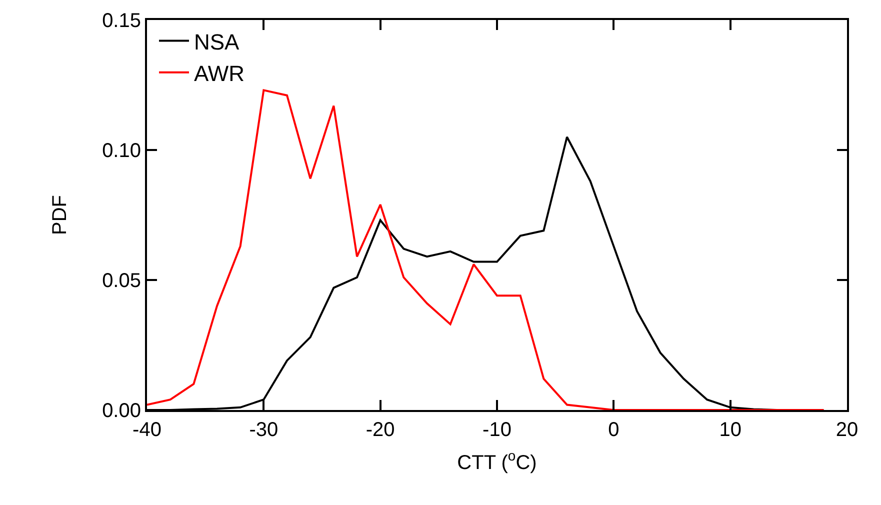 Image resolution: width=881 pixels, height=505 pixels. I want to click on y-tick-label: 0.00, so click(121, 411).